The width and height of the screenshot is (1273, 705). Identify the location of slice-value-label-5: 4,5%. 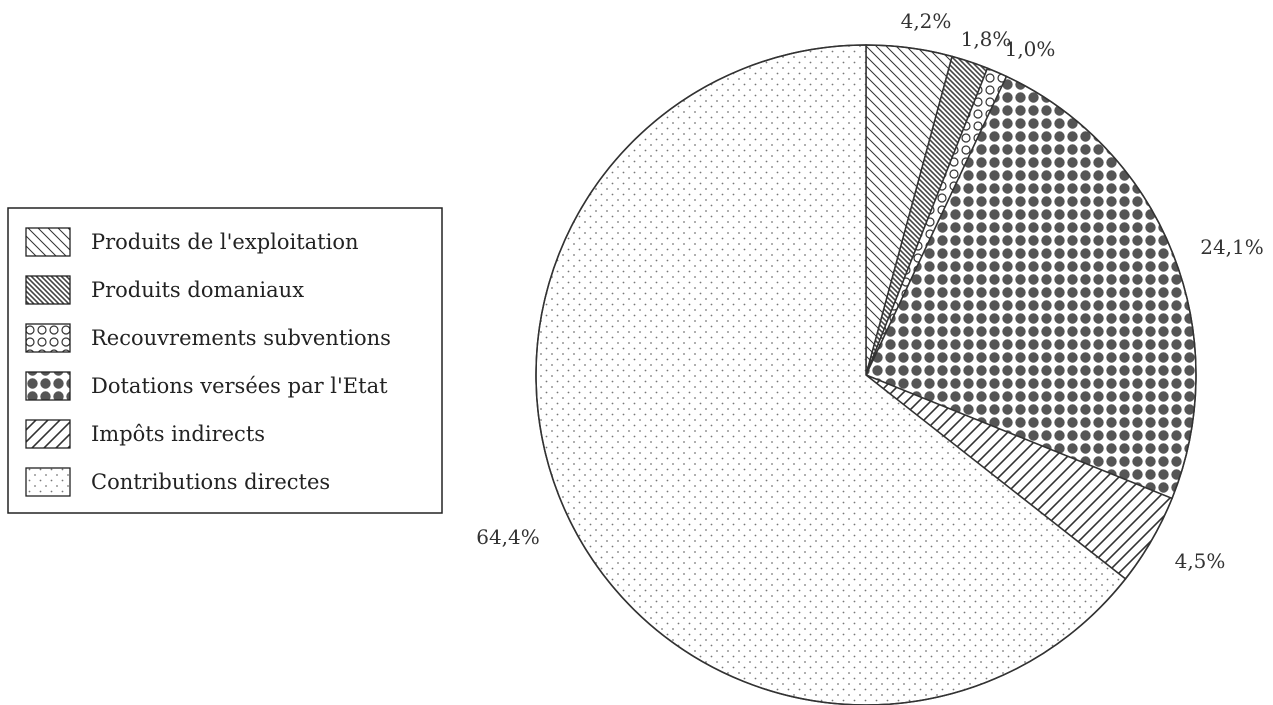
(1200, 561).